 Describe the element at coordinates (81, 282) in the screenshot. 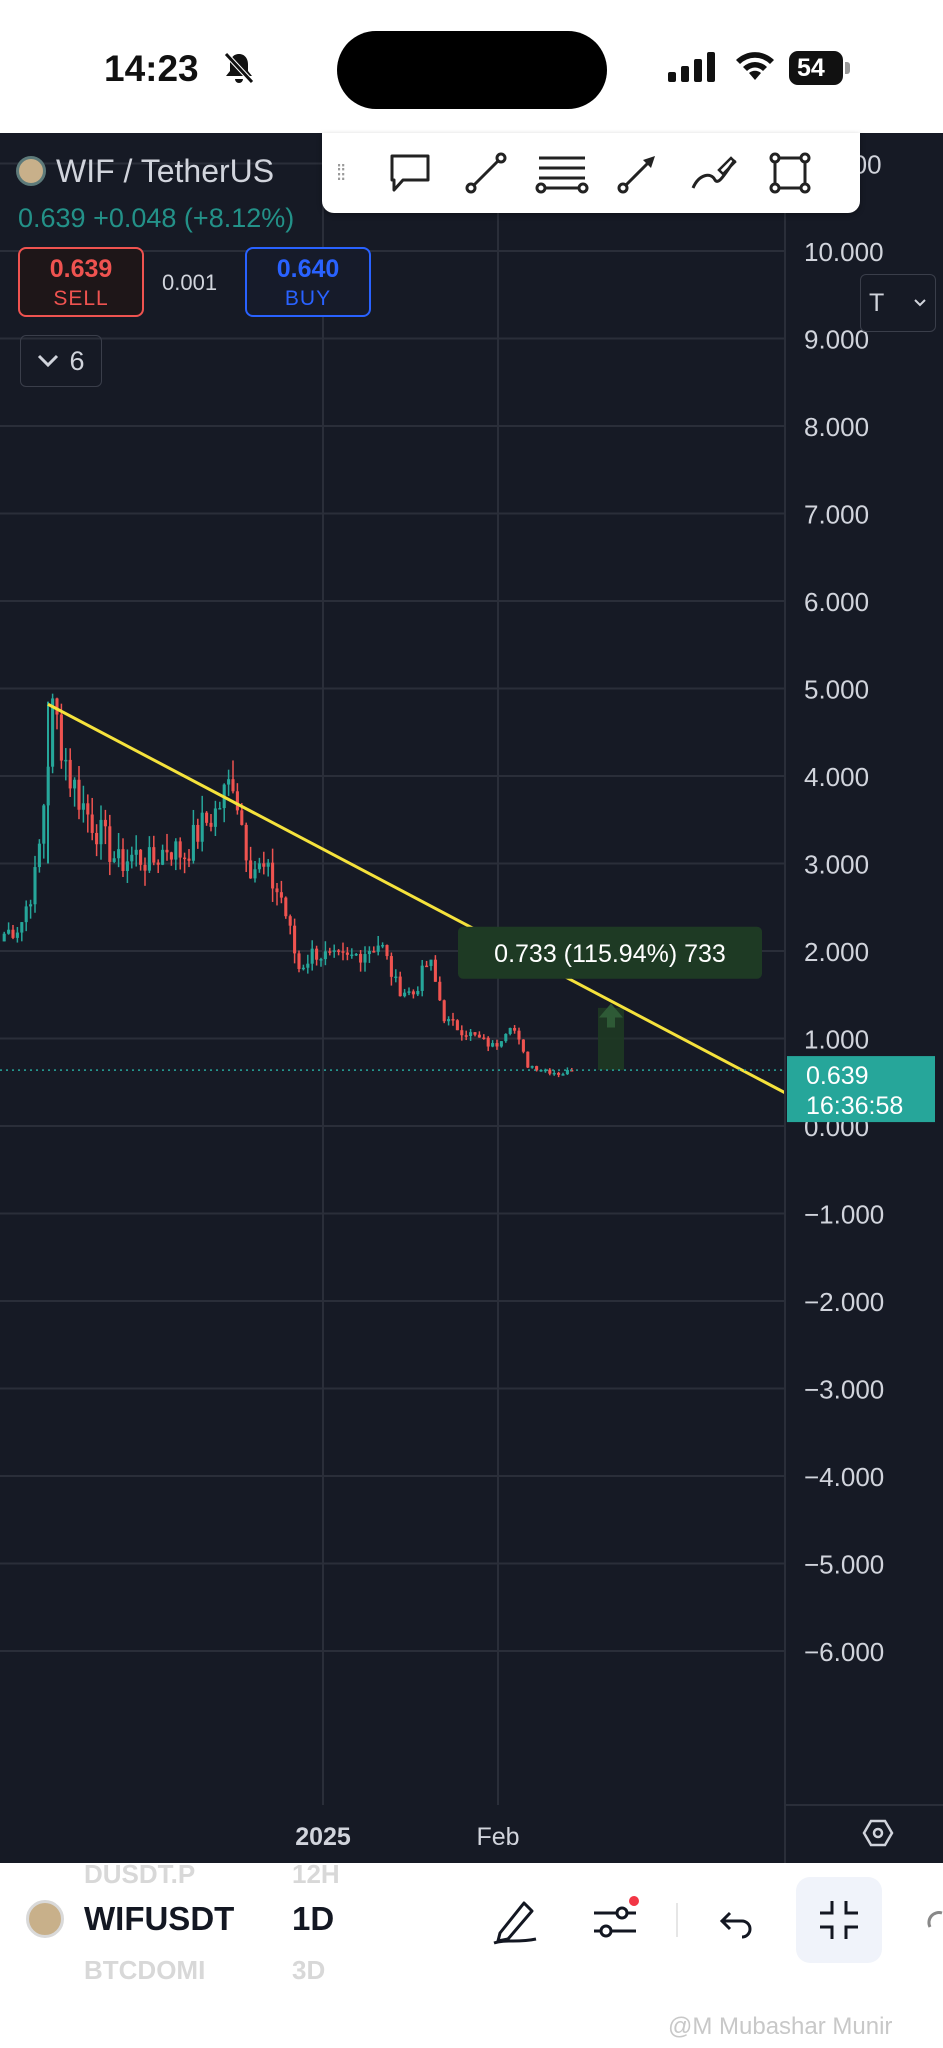

I see `sell-button: 0.639 SELL` at that location.